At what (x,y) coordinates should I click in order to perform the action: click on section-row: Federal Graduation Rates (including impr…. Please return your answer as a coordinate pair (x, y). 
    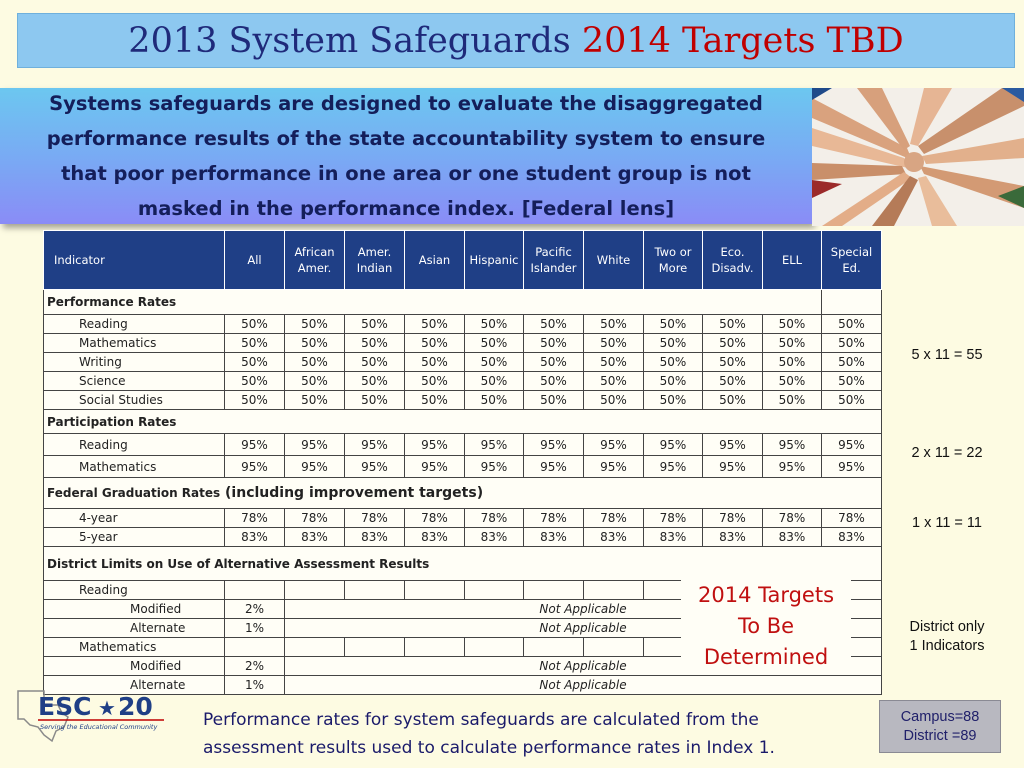
    Looking at the image, I should click on (462, 493).